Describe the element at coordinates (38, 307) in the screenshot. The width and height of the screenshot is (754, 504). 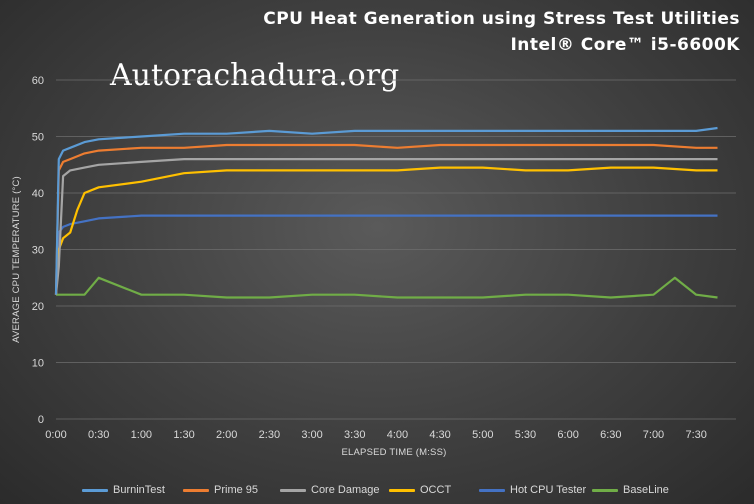
I see `y-tick-label: 20` at that location.